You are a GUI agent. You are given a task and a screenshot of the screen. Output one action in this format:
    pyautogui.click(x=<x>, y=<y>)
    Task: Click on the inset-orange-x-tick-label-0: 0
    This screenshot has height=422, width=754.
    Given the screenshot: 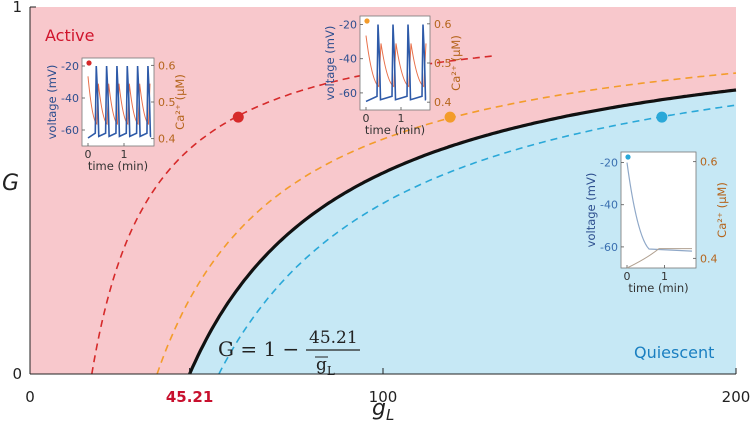 What is the action you would take?
    pyautogui.click(x=366, y=118)
    